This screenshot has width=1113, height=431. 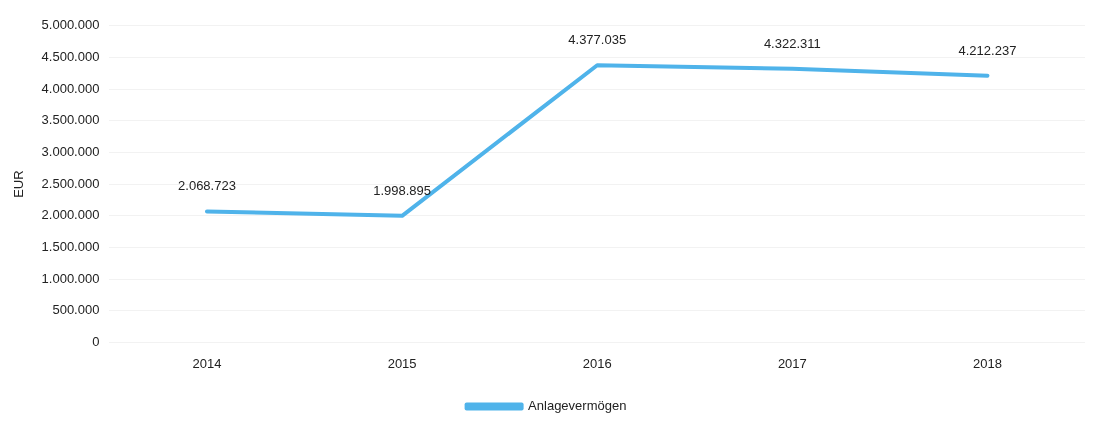 I want to click on y-tick-label: 1.500.000, so click(x=70, y=246).